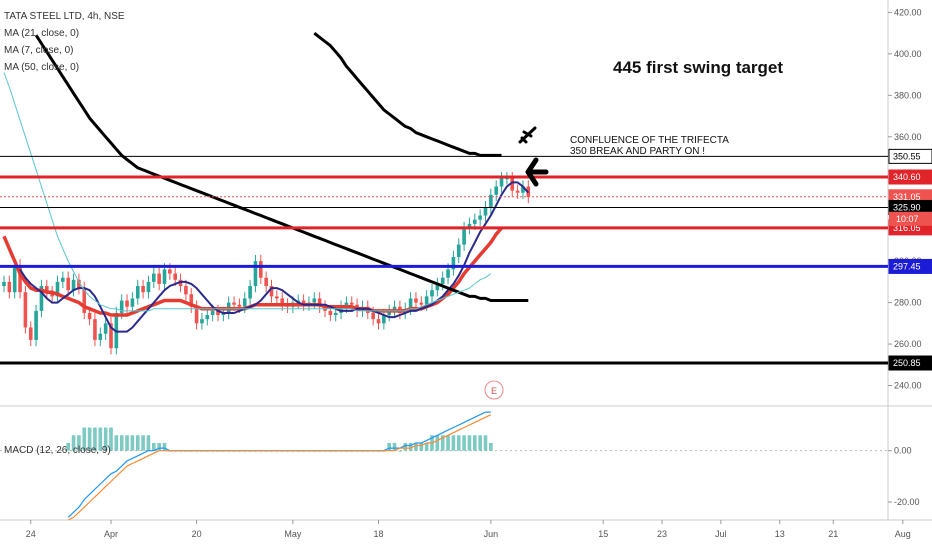 The image size is (932, 550). I want to click on airplane-icon, so click(527, 135).